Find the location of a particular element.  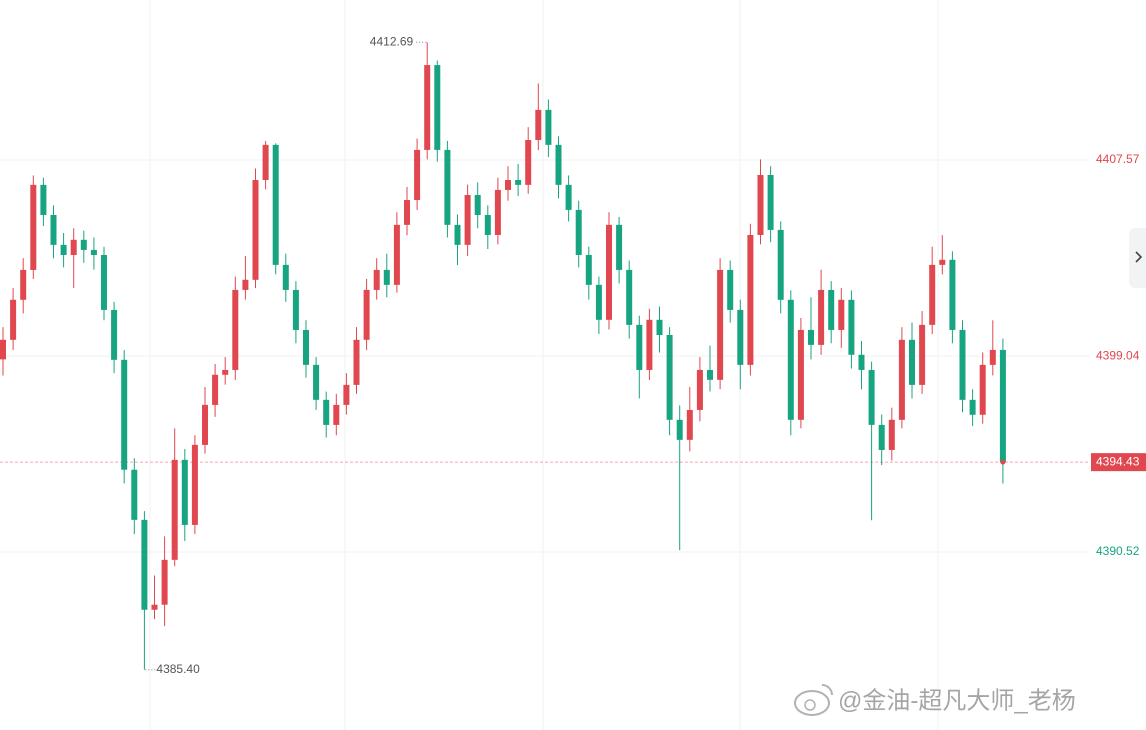

scroll-button-bg is located at coordinates (1137, 258).